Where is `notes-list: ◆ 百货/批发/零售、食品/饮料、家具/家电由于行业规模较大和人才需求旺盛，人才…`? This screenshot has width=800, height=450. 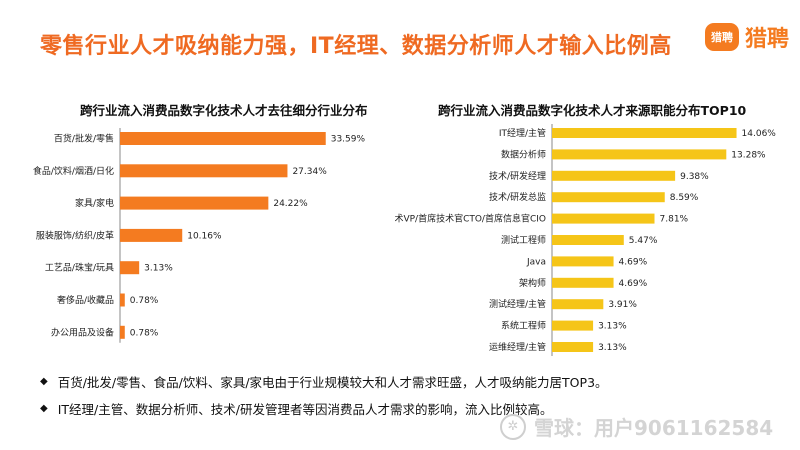 notes-list: ◆ 百货/批发/零售、食品/饮料、家具/家电由于行业规模较大和人才需求旺盛，人才… is located at coordinates (324, 399).